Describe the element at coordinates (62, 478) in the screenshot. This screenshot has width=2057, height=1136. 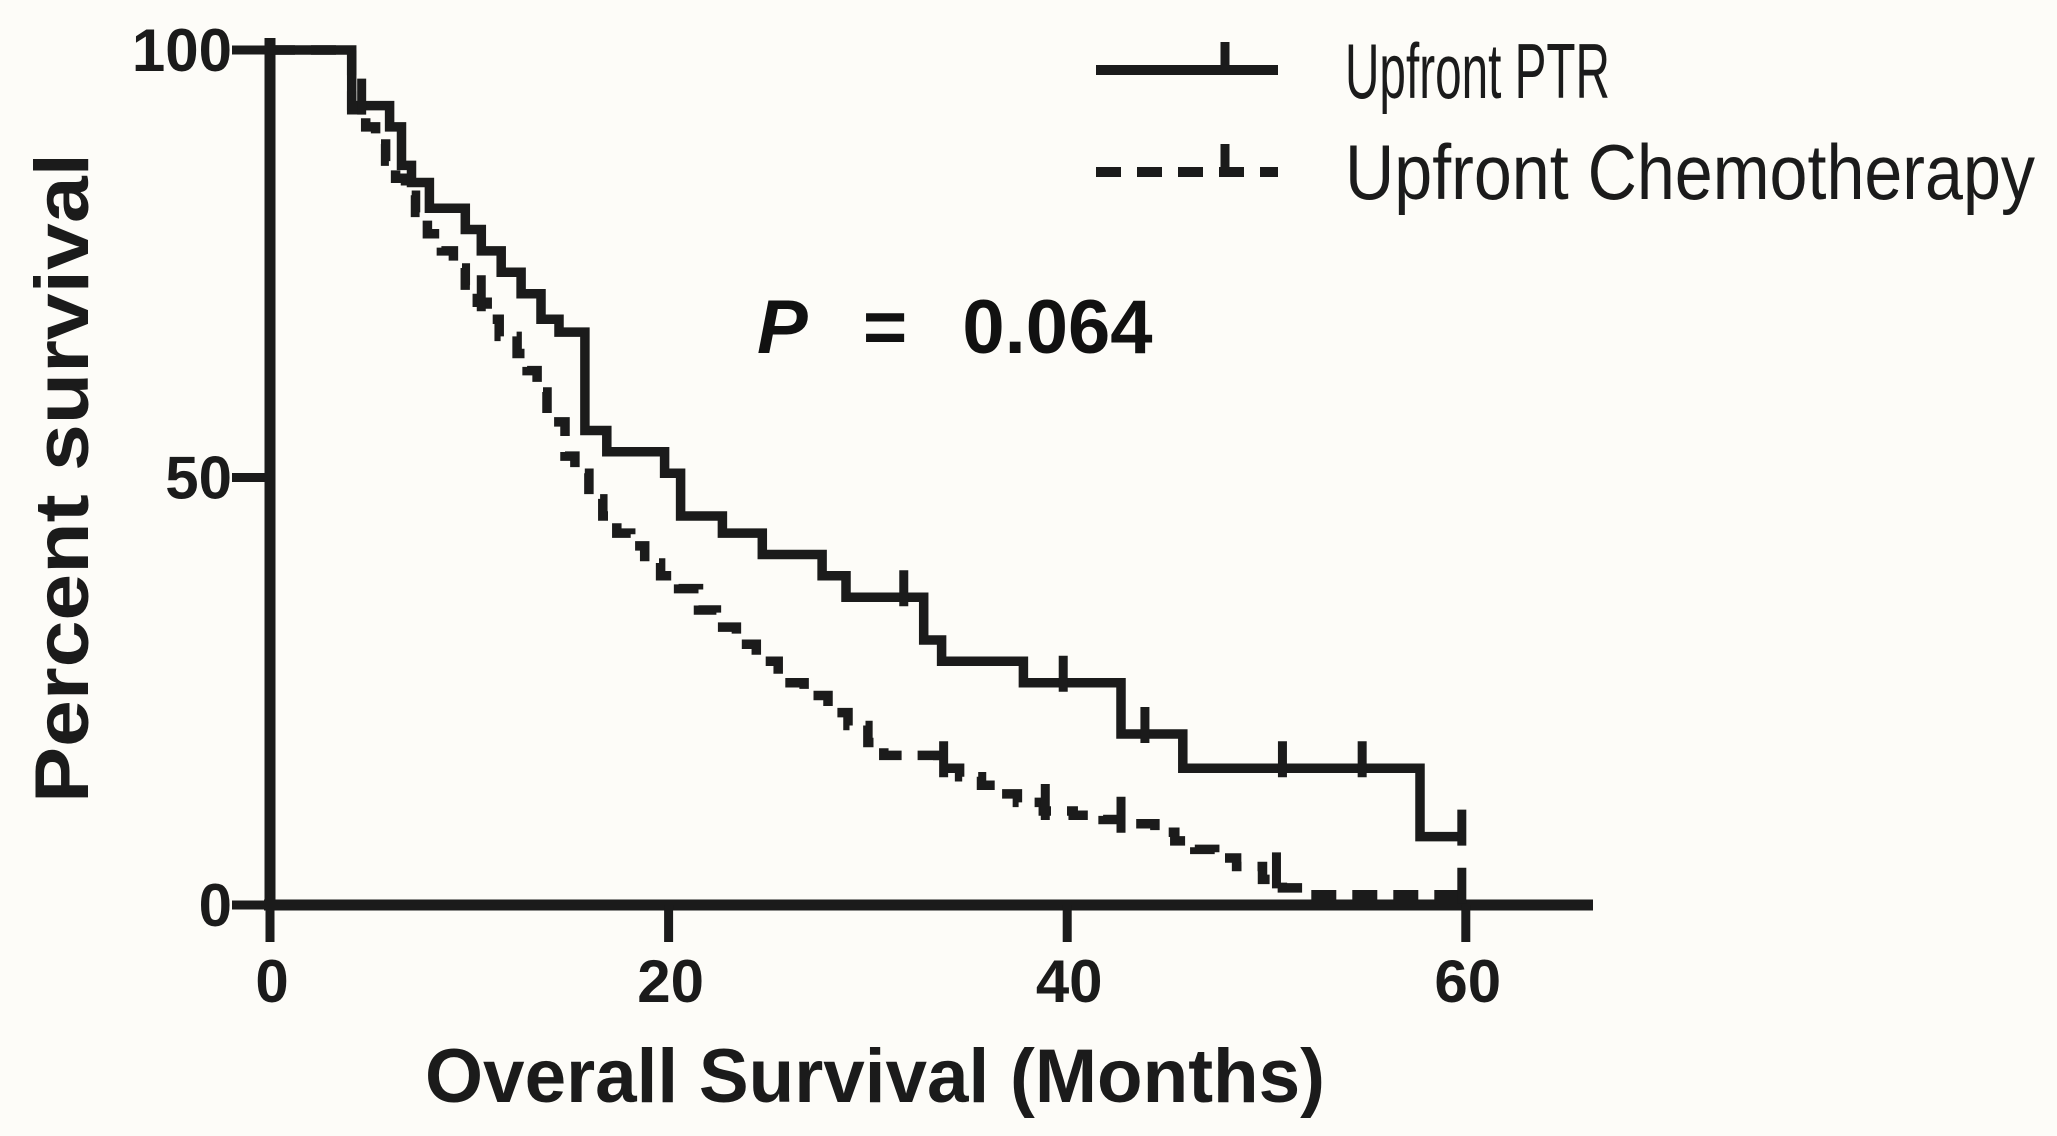
I see `y-axis-title: Percent survival` at that location.